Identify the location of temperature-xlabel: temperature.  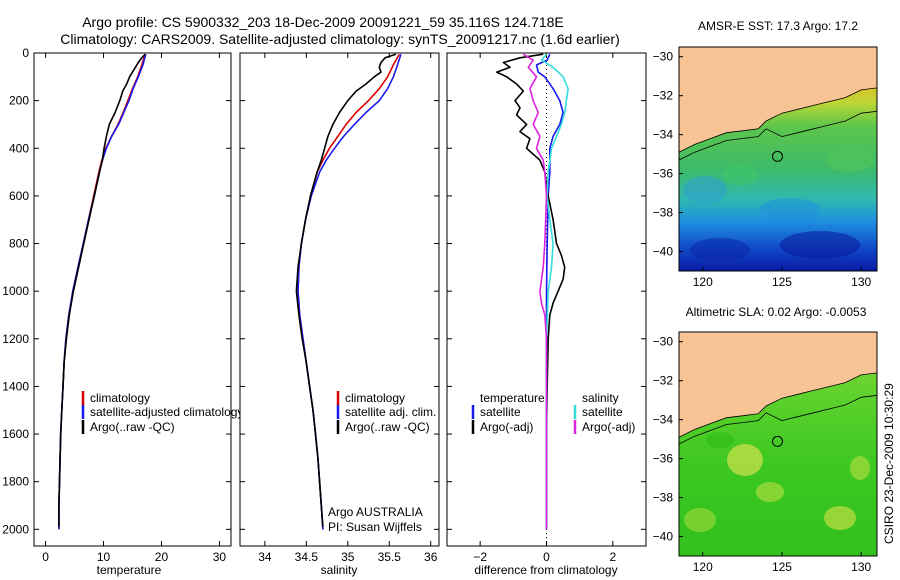
(129, 570).